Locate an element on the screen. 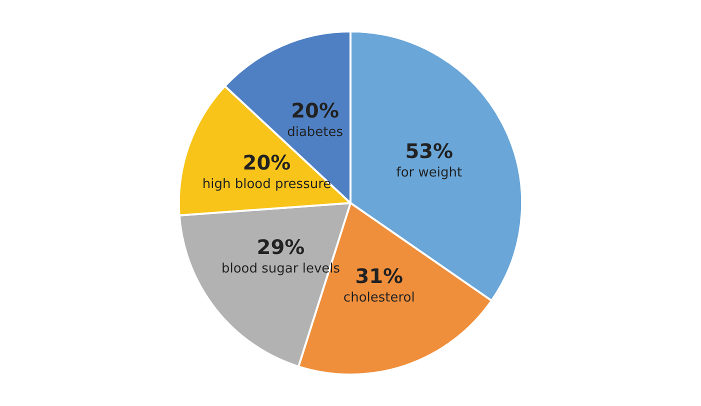 The height and width of the screenshot is (406, 701). data-label: 29% is located at coordinates (280, 246).